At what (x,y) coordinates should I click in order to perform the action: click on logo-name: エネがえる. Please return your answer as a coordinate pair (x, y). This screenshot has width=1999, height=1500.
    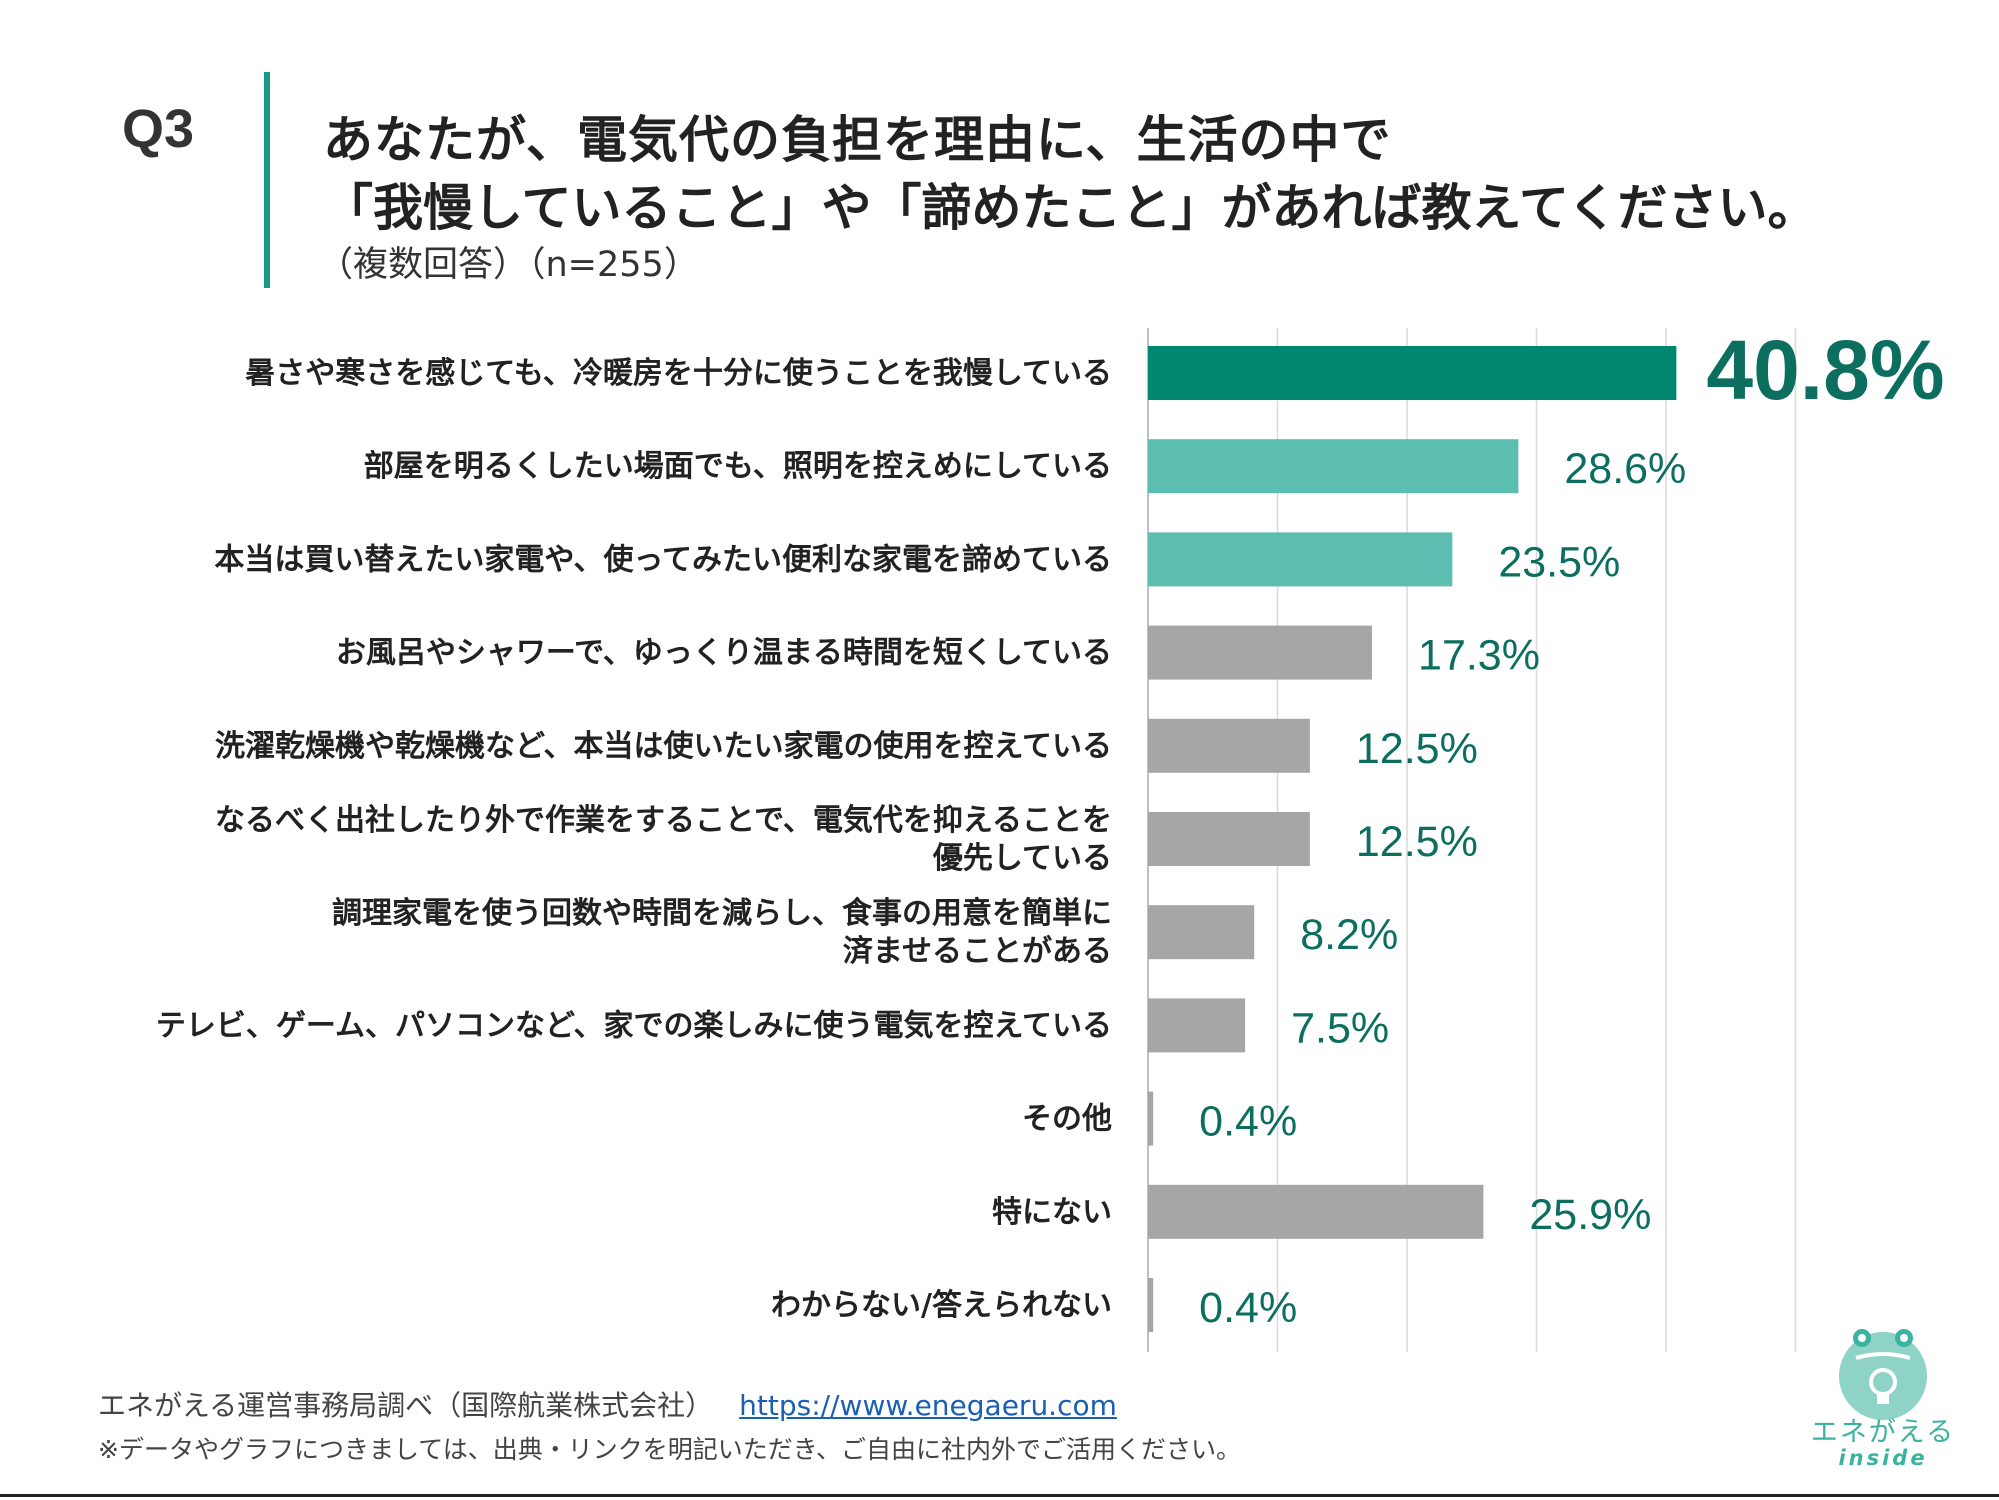
    Looking at the image, I should click on (1883, 1432).